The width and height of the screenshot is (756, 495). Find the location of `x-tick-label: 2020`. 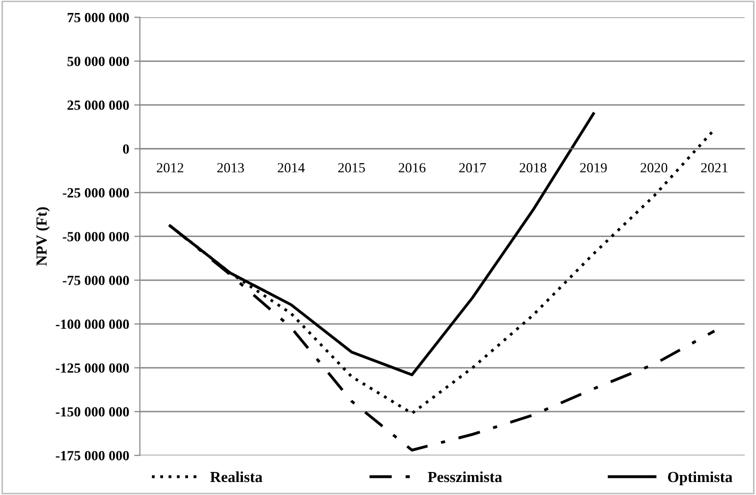

x-tick-label: 2020 is located at coordinates (654, 167).